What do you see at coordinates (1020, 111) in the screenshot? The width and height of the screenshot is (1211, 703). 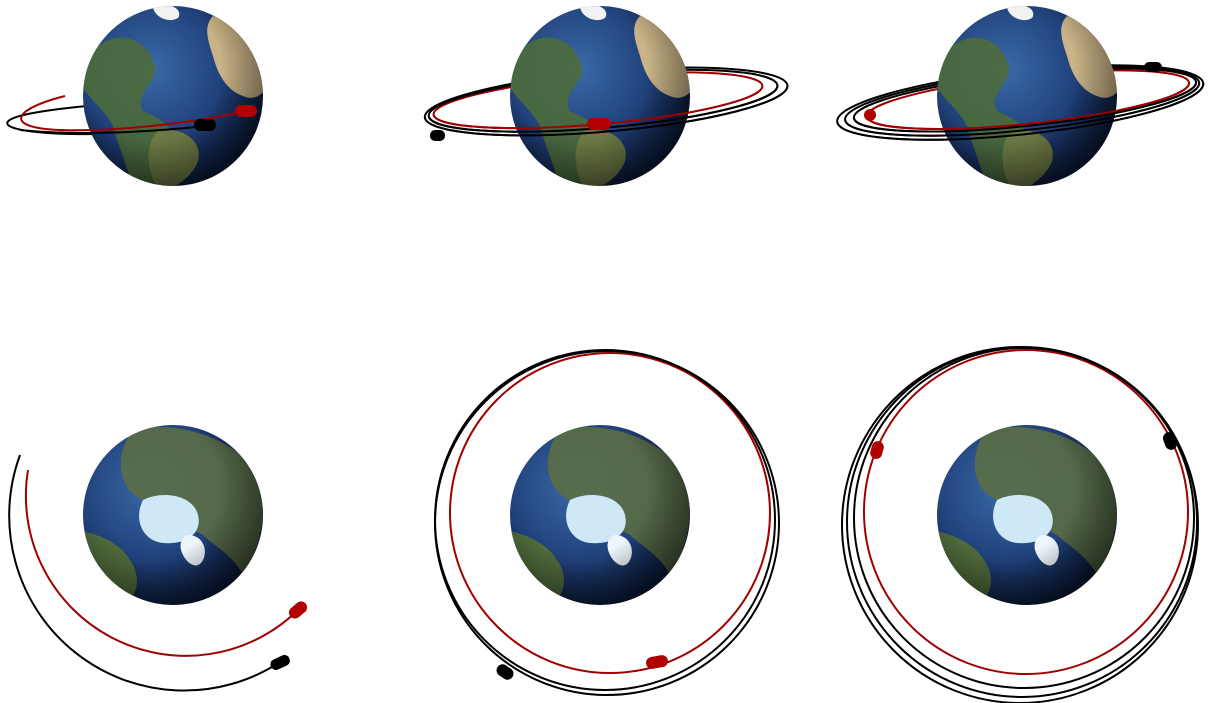 I see `orbits-front` at bounding box center [1020, 111].